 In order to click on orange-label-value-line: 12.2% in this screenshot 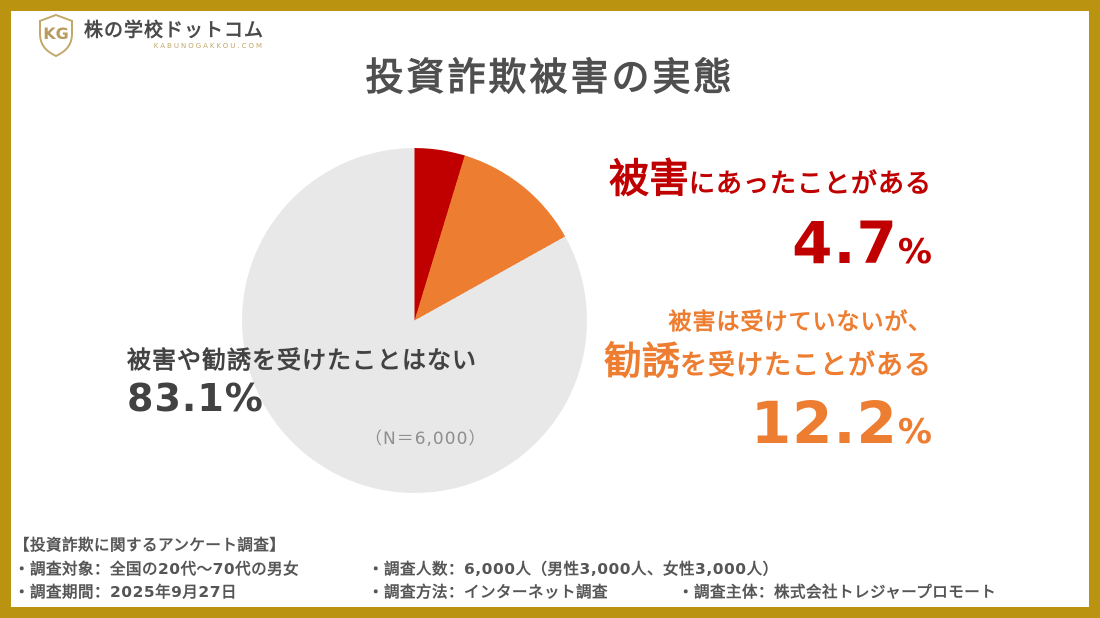, I will do `click(761, 423)`.